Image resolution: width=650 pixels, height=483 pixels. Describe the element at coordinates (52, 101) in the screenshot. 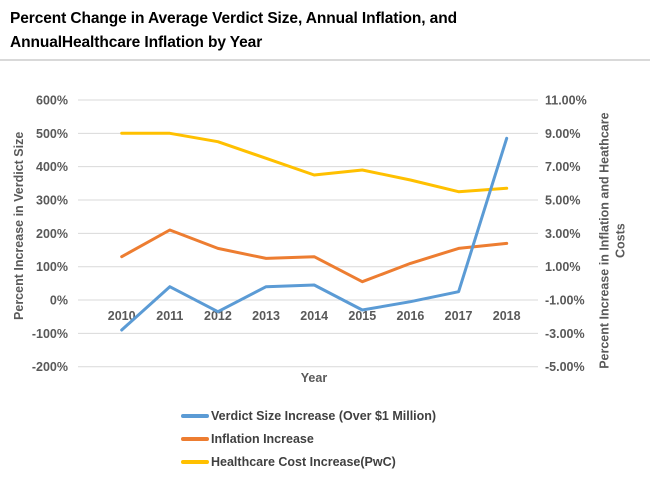

I see `y-axis-left-tick-label: 600%` at that location.